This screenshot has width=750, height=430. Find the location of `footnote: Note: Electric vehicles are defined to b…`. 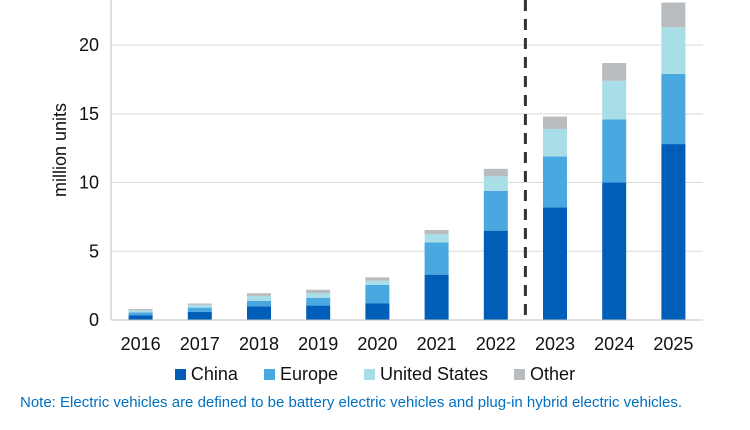

footnote: Note: Electric vehicles are defined to b… is located at coordinates (351, 402).